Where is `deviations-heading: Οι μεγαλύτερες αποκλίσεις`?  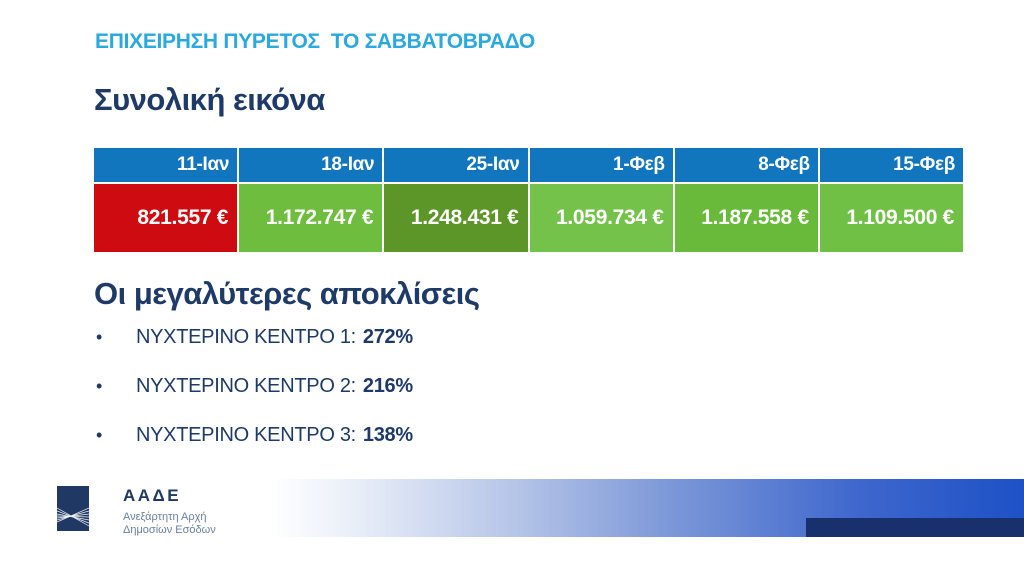
deviations-heading: Οι μεγαλύτερες αποκλίσεις is located at coordinates (287, 293).